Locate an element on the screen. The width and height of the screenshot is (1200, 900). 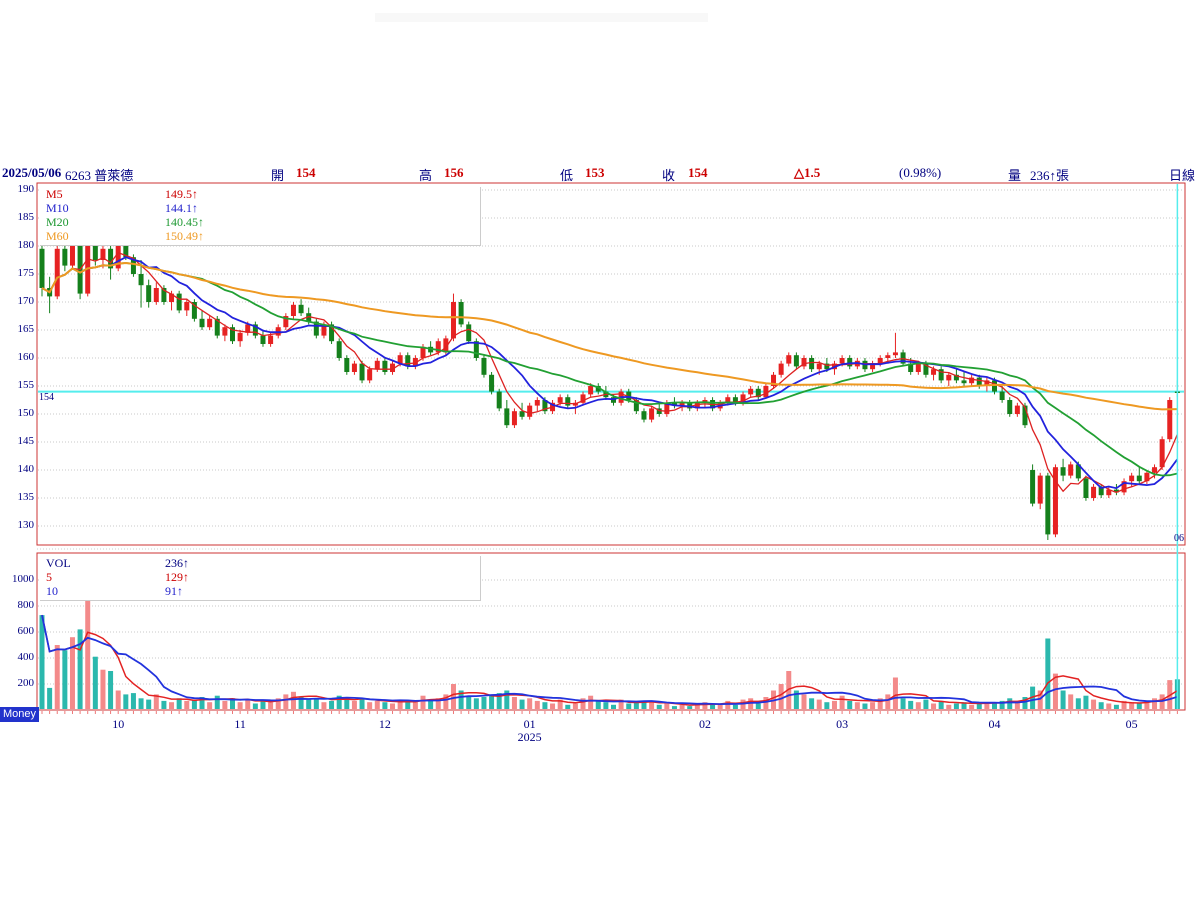
price-axis-label: 190 is located at coordinates (26, 189).